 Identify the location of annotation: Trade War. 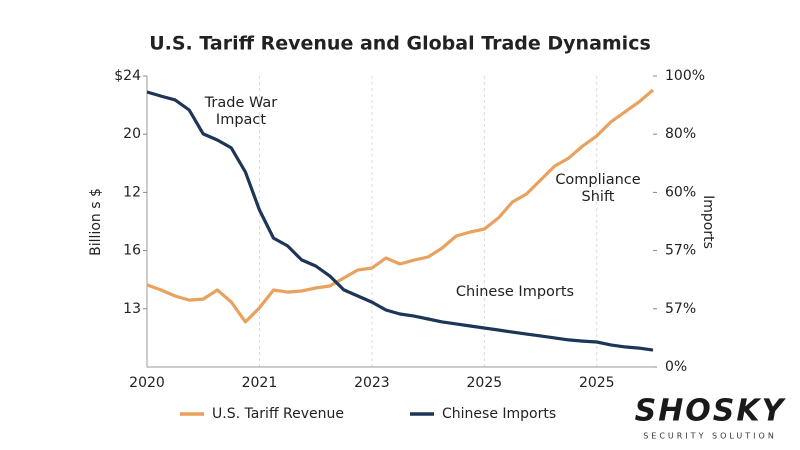
(241, 103).